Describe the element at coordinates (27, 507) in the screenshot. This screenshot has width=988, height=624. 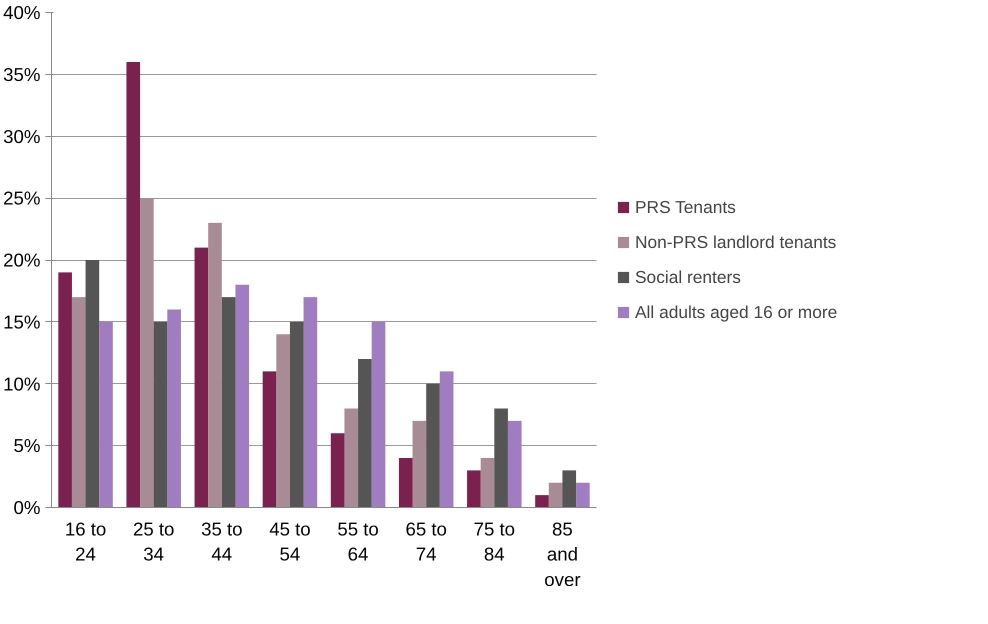
I see `y-tick-label: 0%` at that location.